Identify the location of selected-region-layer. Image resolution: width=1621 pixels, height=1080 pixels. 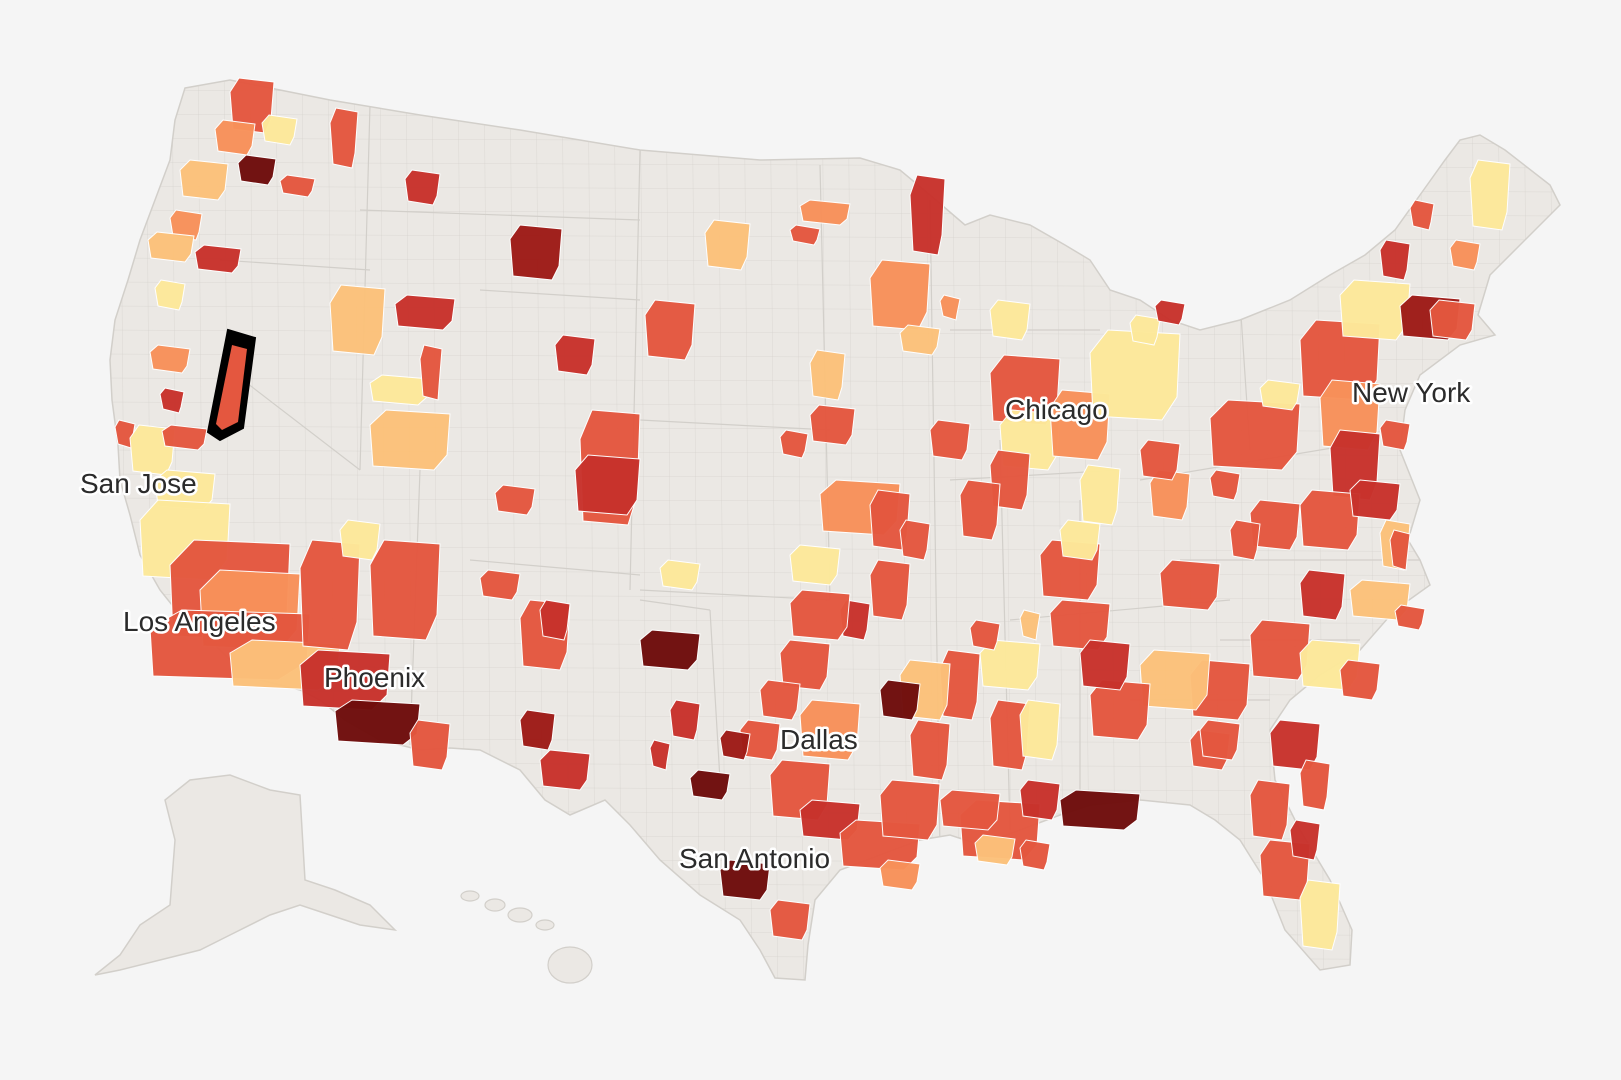
(231, 385).